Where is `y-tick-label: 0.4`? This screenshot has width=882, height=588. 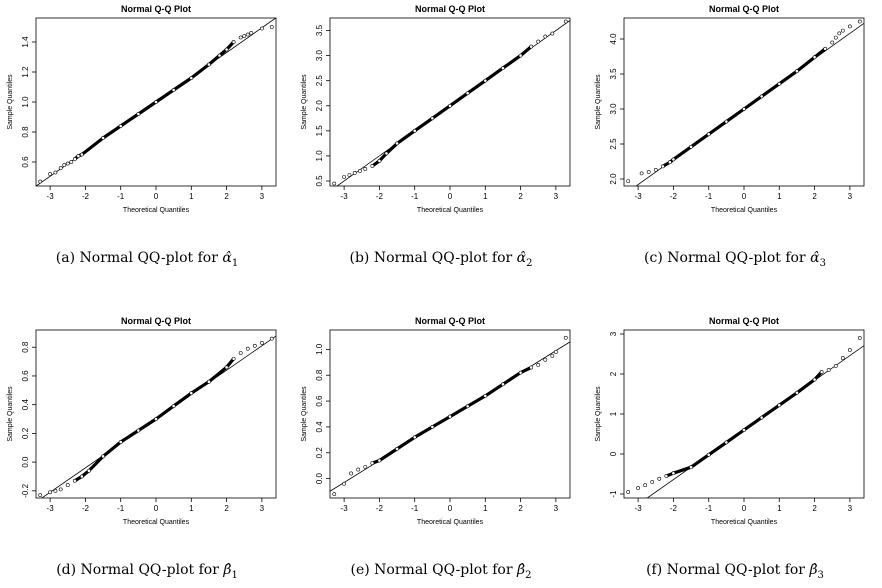 y-tick-label: 0.4 is located at coordinates (25, 405).